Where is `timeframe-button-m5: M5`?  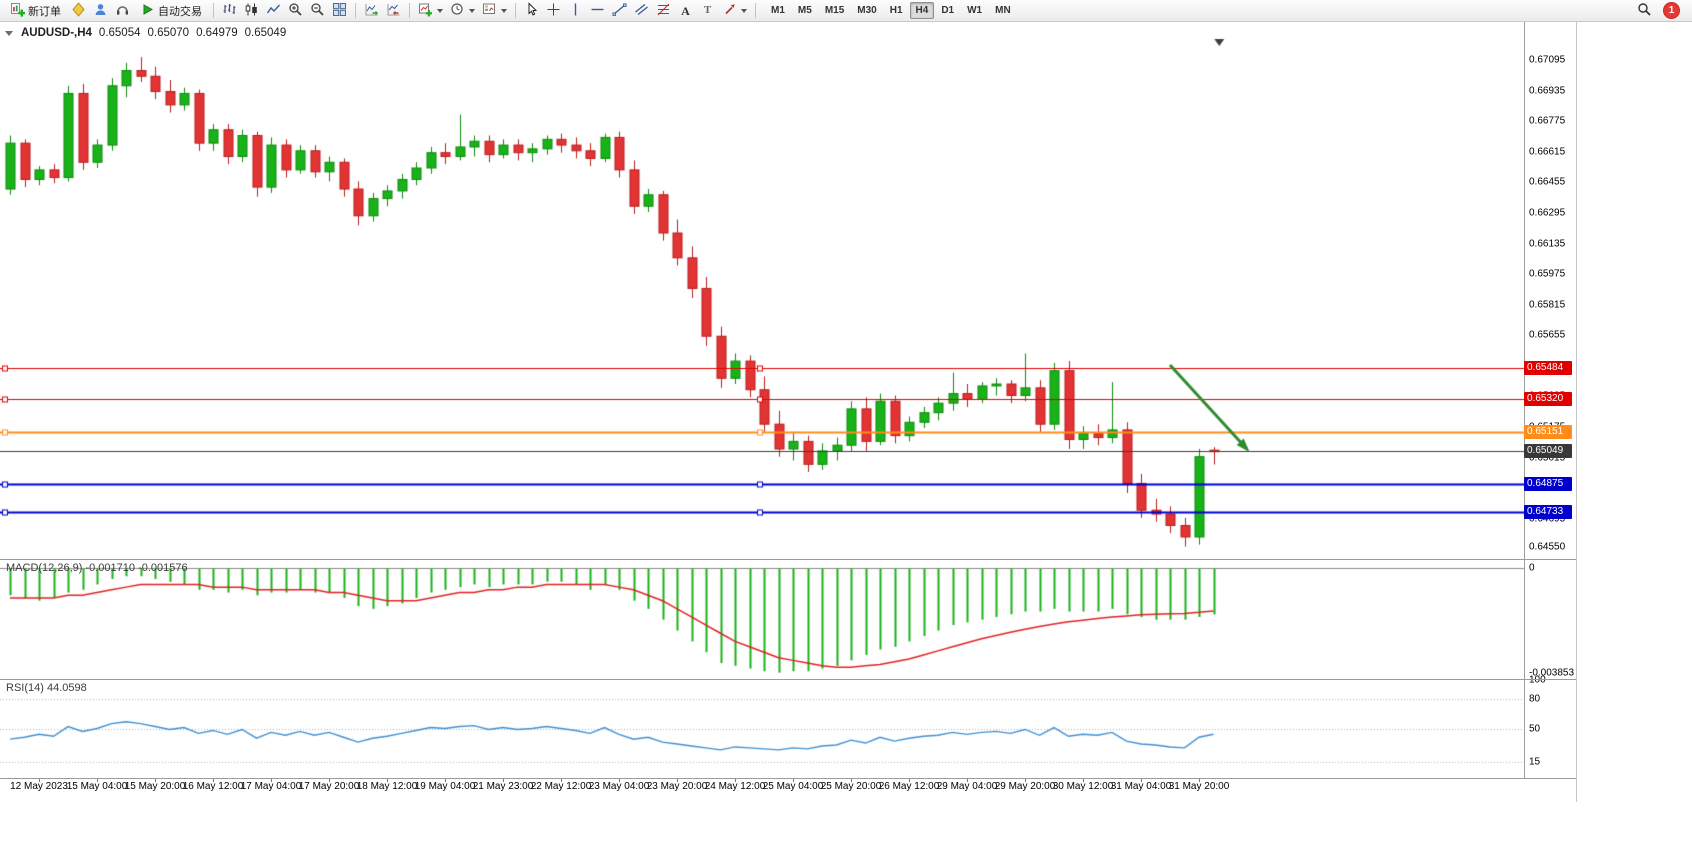
timeframe-button-m5: M5 is located at coordinates (805, 10).